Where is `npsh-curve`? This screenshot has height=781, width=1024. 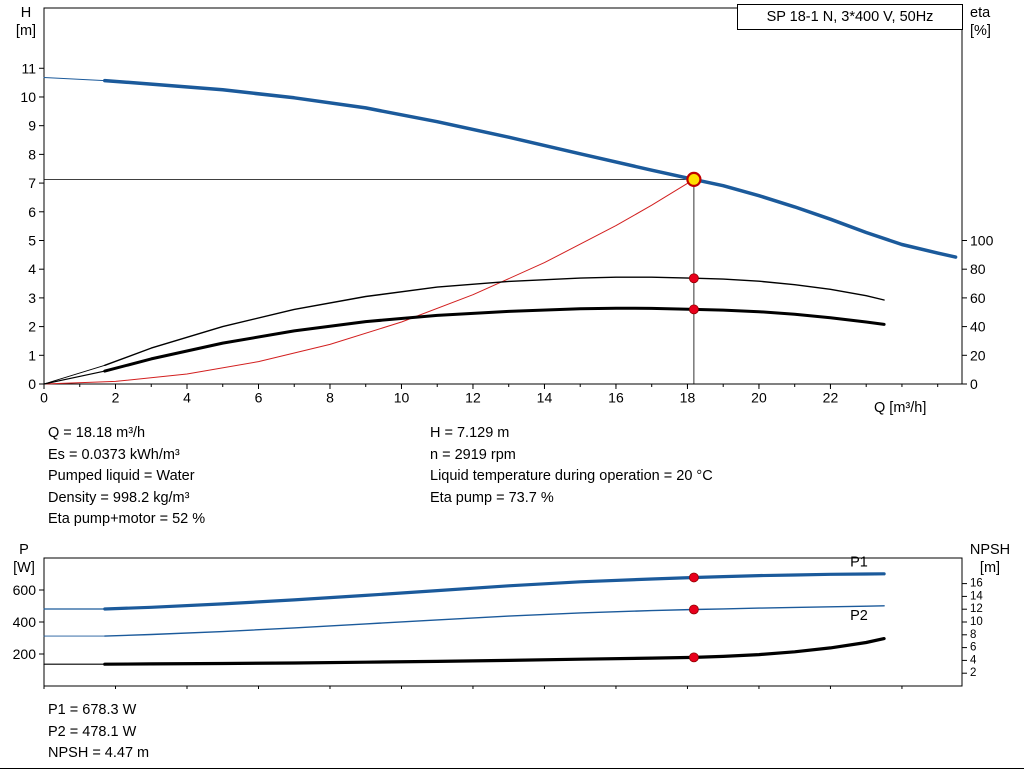
npsh-curve is located at coordinates (494, 651).